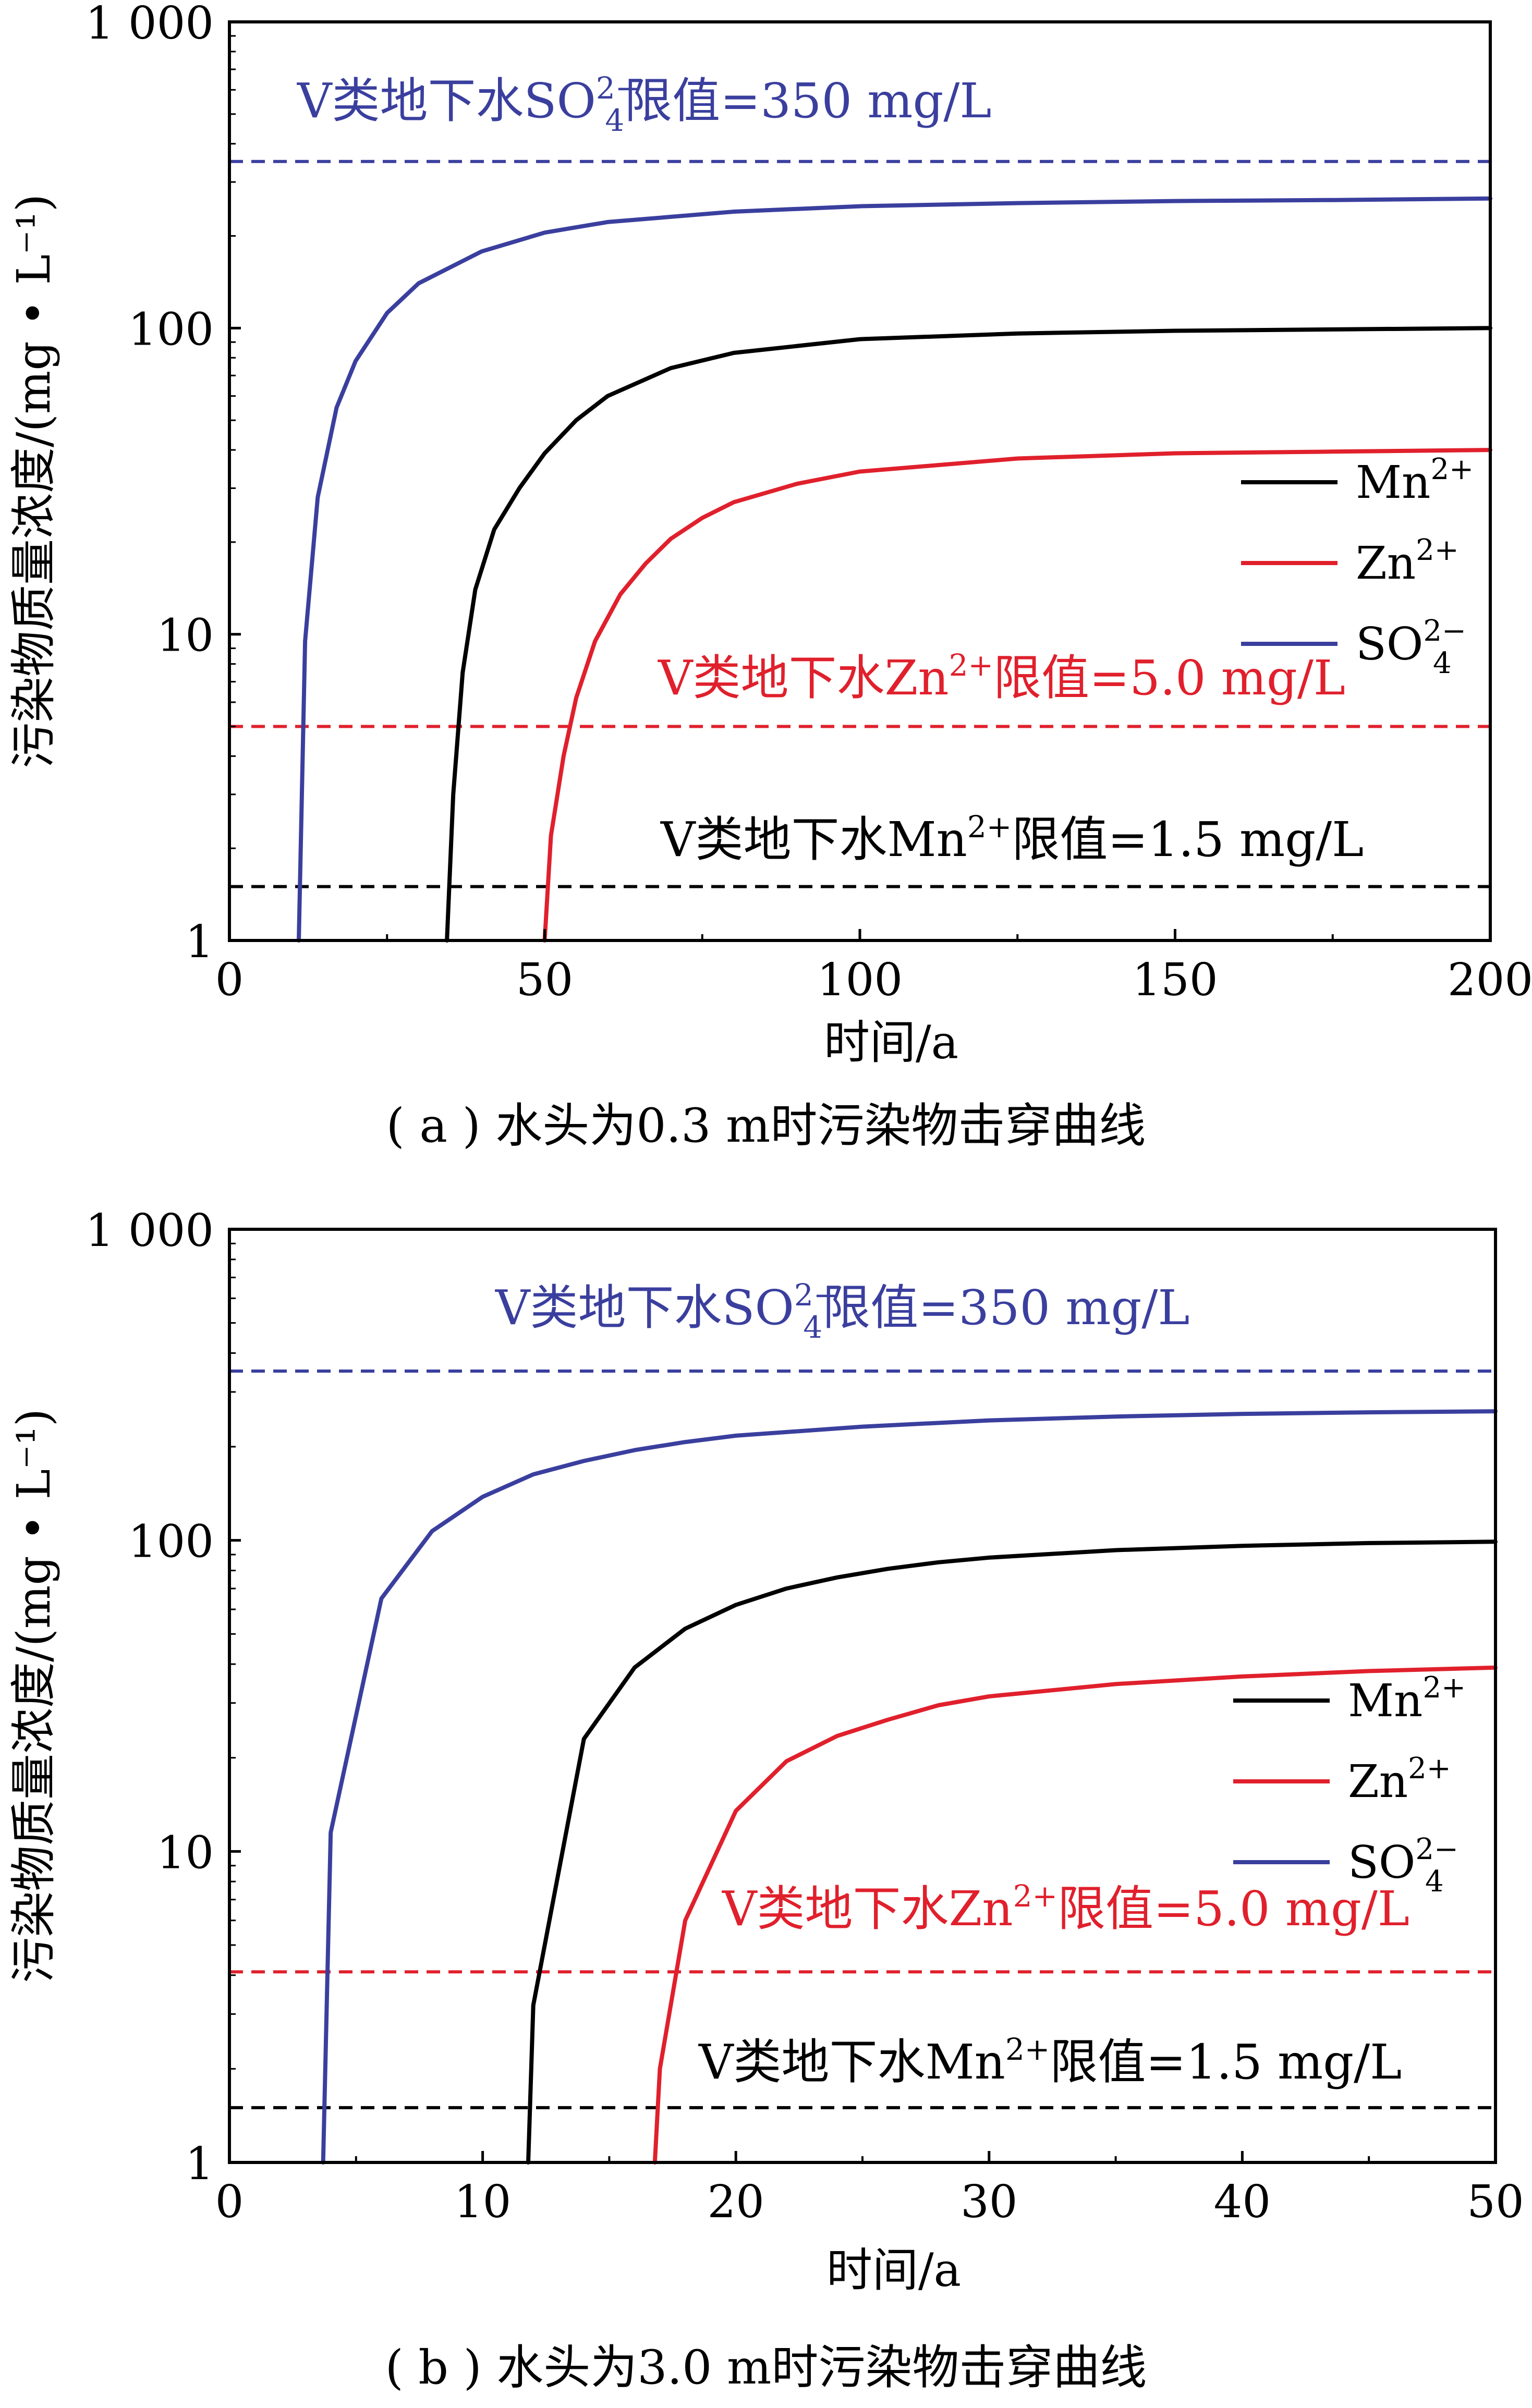 This screenshot has width=1532, height=2408. What do you see at coordinates (482, 2202) in the screenshot?
I see `x-tick-label: 10` at bounding box center [482, 2202].